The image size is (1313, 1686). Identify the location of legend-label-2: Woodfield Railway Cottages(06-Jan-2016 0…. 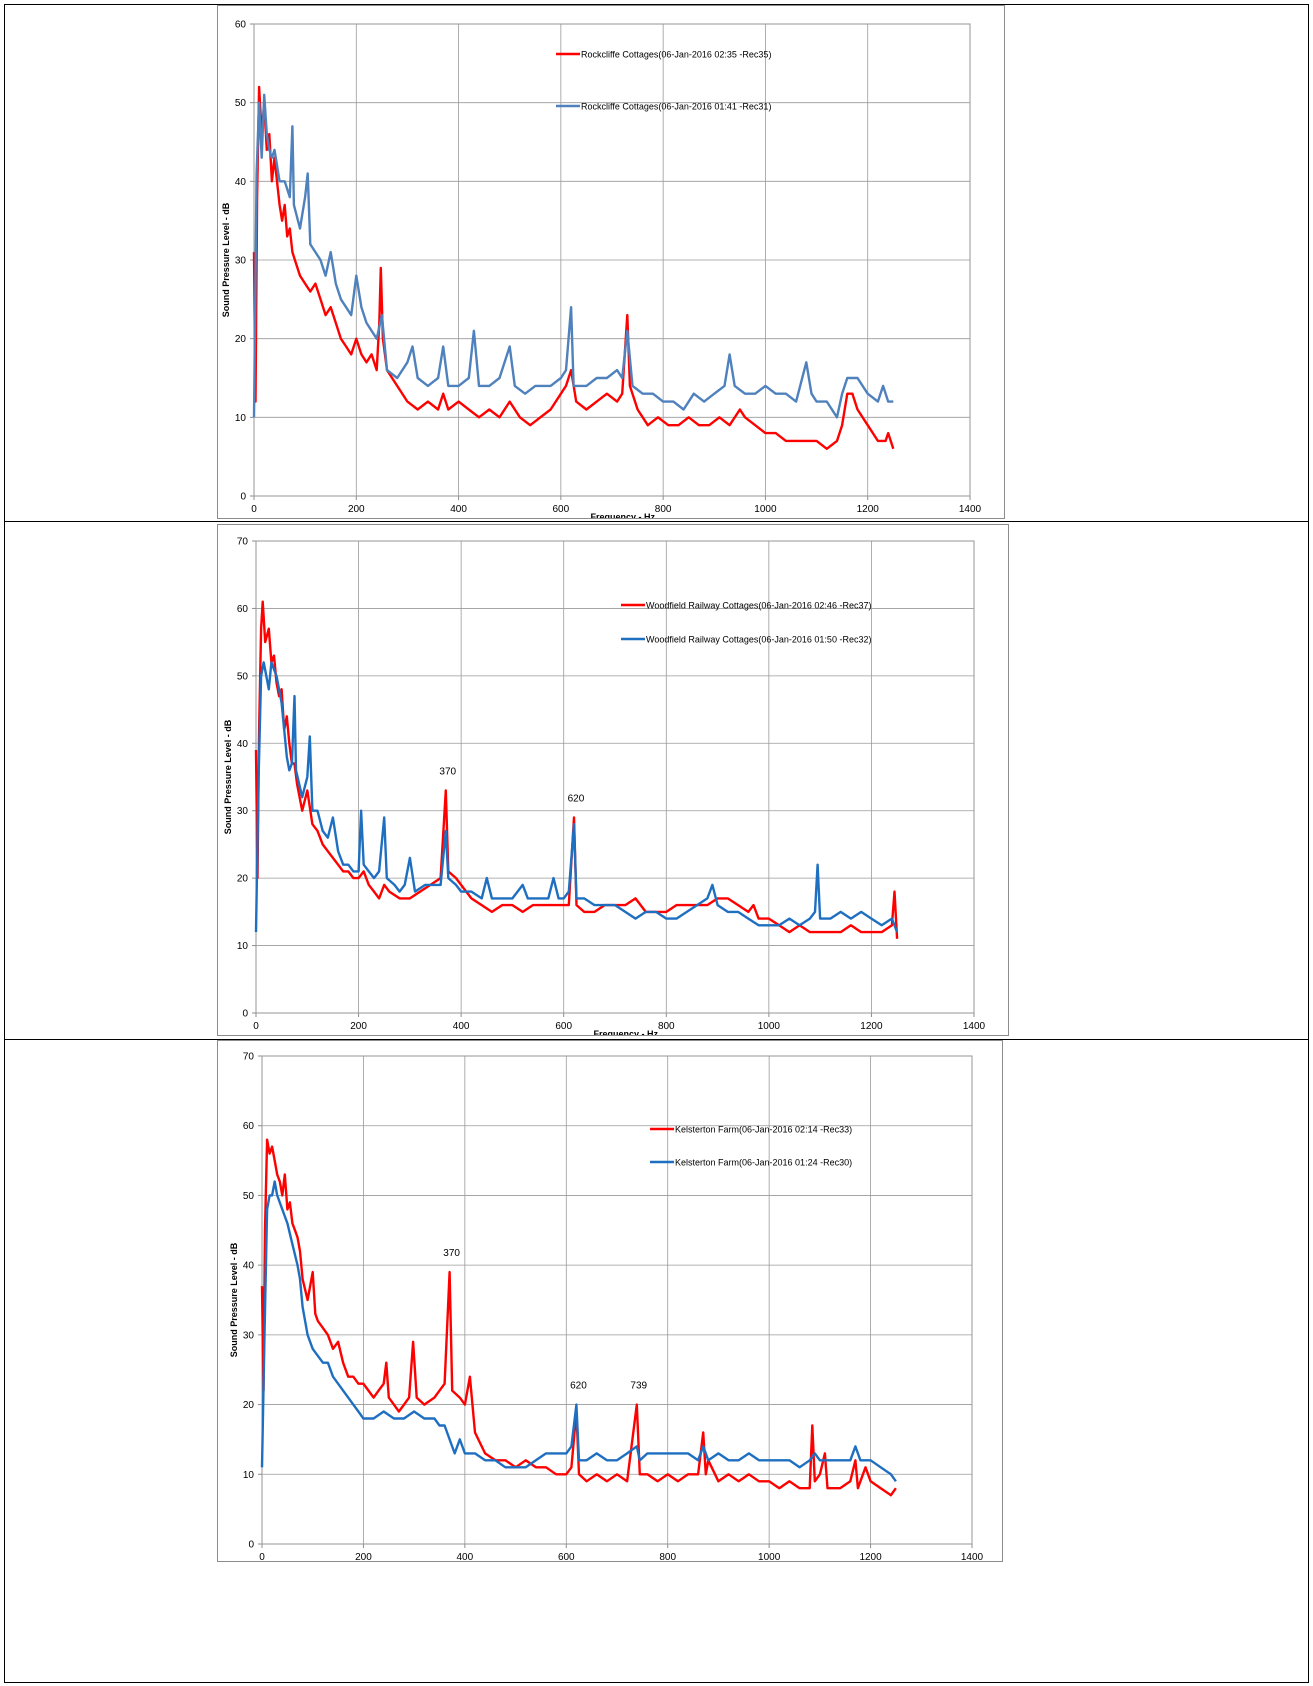
(758, 640).